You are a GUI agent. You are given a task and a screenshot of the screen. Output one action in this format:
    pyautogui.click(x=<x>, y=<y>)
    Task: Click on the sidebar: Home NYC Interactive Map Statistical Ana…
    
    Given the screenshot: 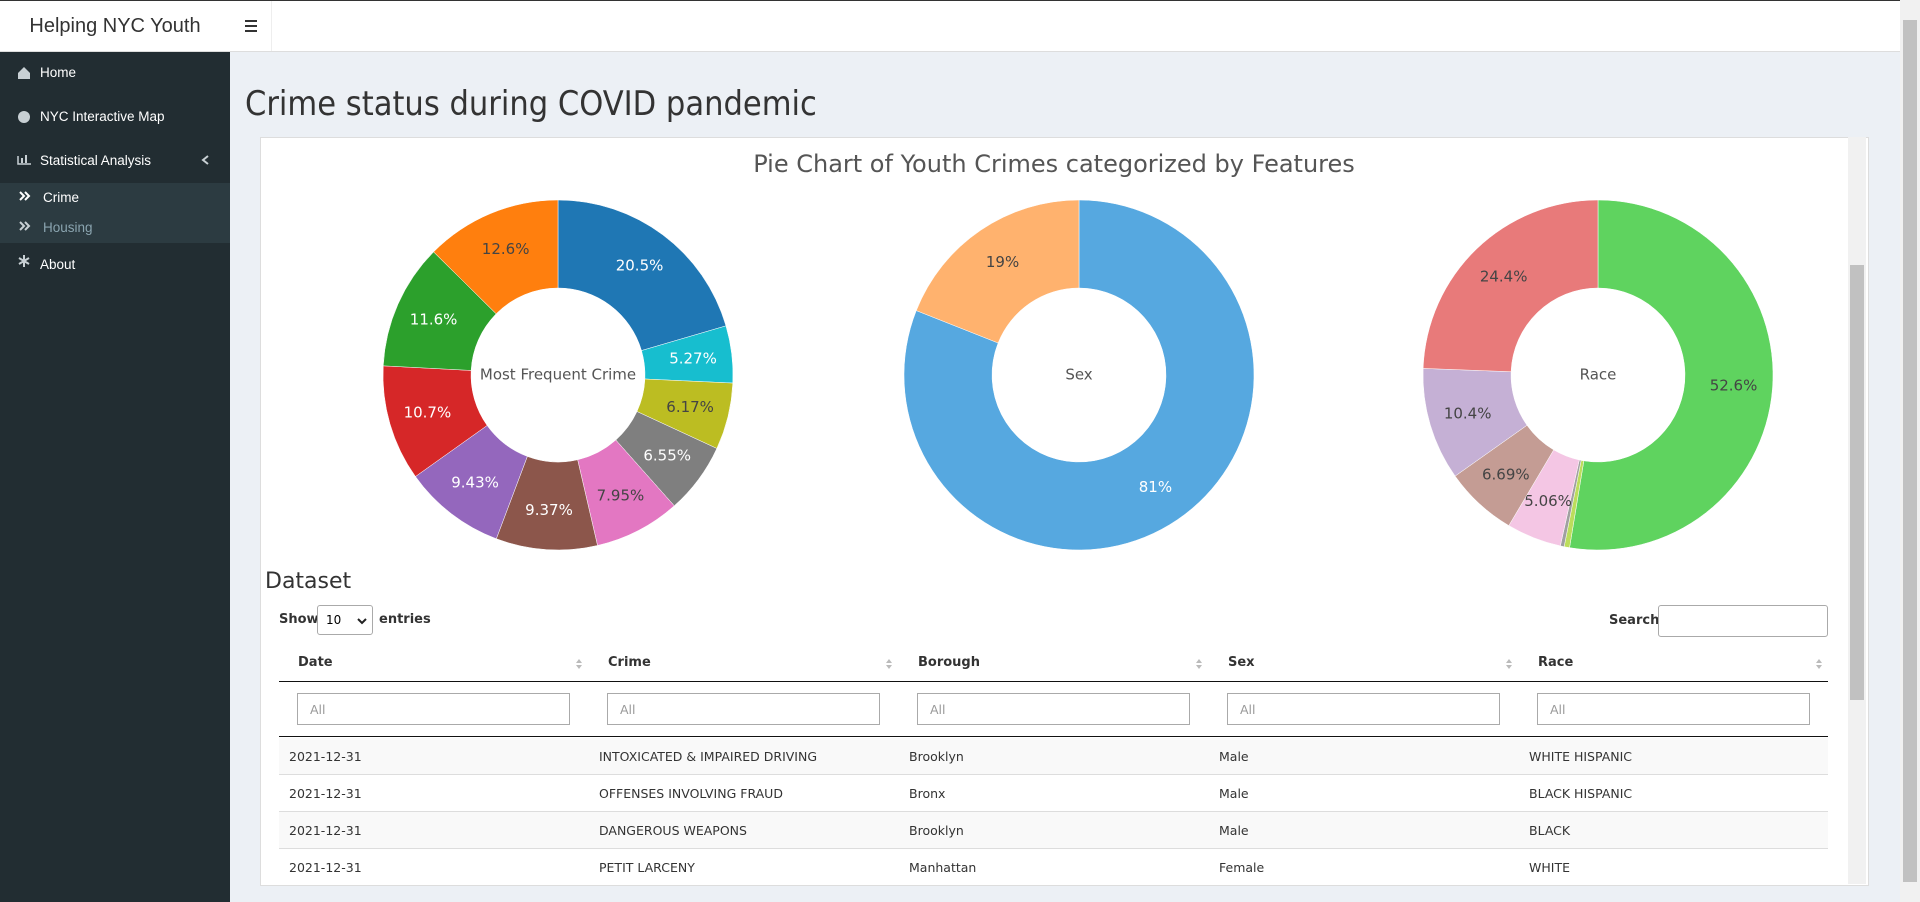 What is the action you would take?
    pyautogui.click(x=115, y=477)
    